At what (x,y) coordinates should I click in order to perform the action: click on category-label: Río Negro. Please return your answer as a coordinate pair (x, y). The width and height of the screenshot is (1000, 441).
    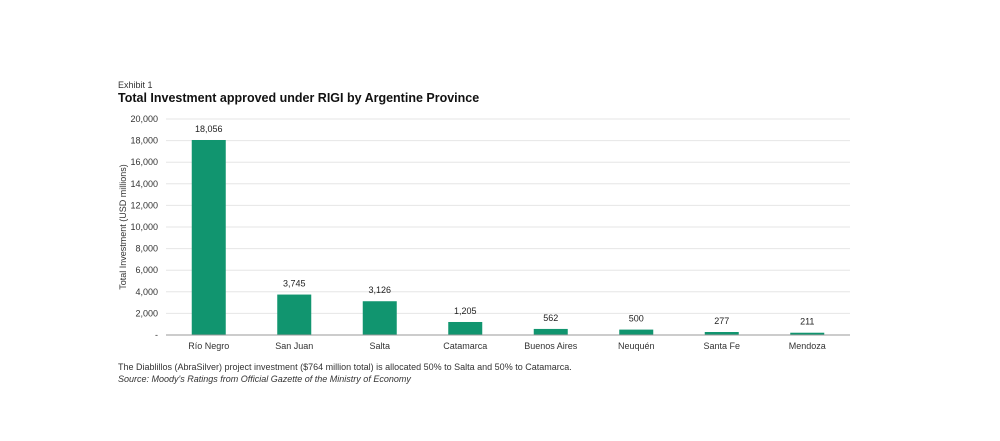
    Looking at the image, I should click on (208, 346).